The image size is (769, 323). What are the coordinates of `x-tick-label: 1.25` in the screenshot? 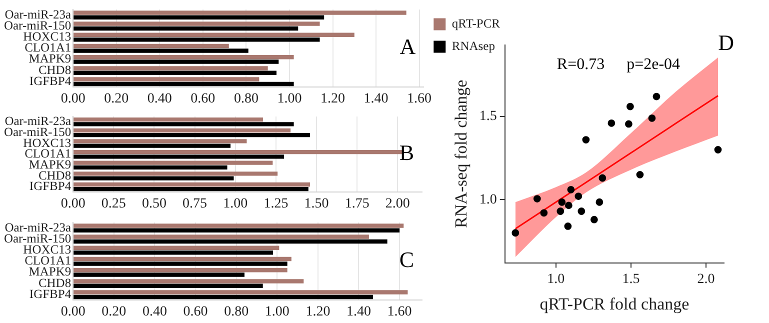 It's located at (276, 204).